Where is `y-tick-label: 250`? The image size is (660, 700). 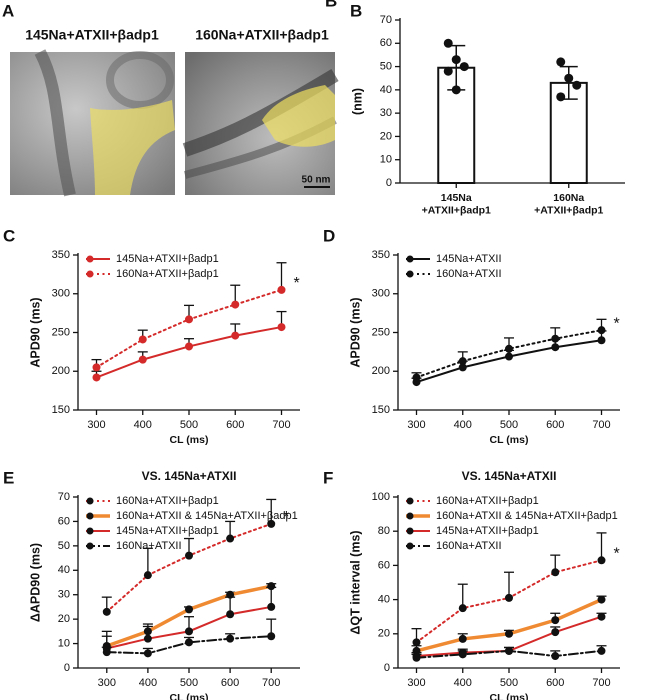 y-tick-label: 250 is located at coordinates (61, 332).